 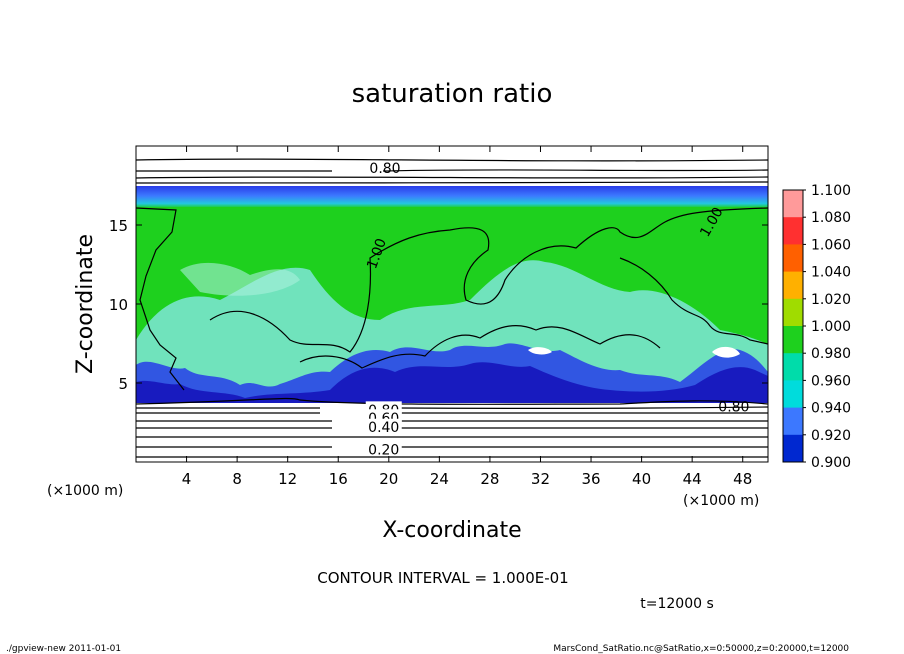 What do you see at coordinates (442, 578) in the screenshot?
I see `contour-interval-text: CONTOUR INTERVAL = 1.000E-01` at bounding box center [442, 578].